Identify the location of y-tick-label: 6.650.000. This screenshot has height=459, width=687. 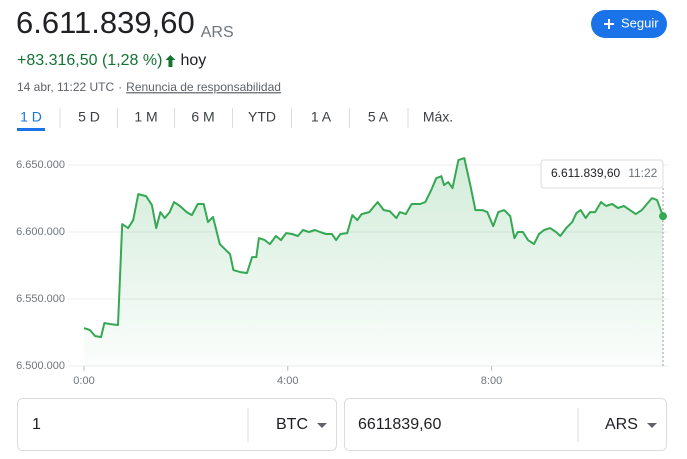
(40, 165).